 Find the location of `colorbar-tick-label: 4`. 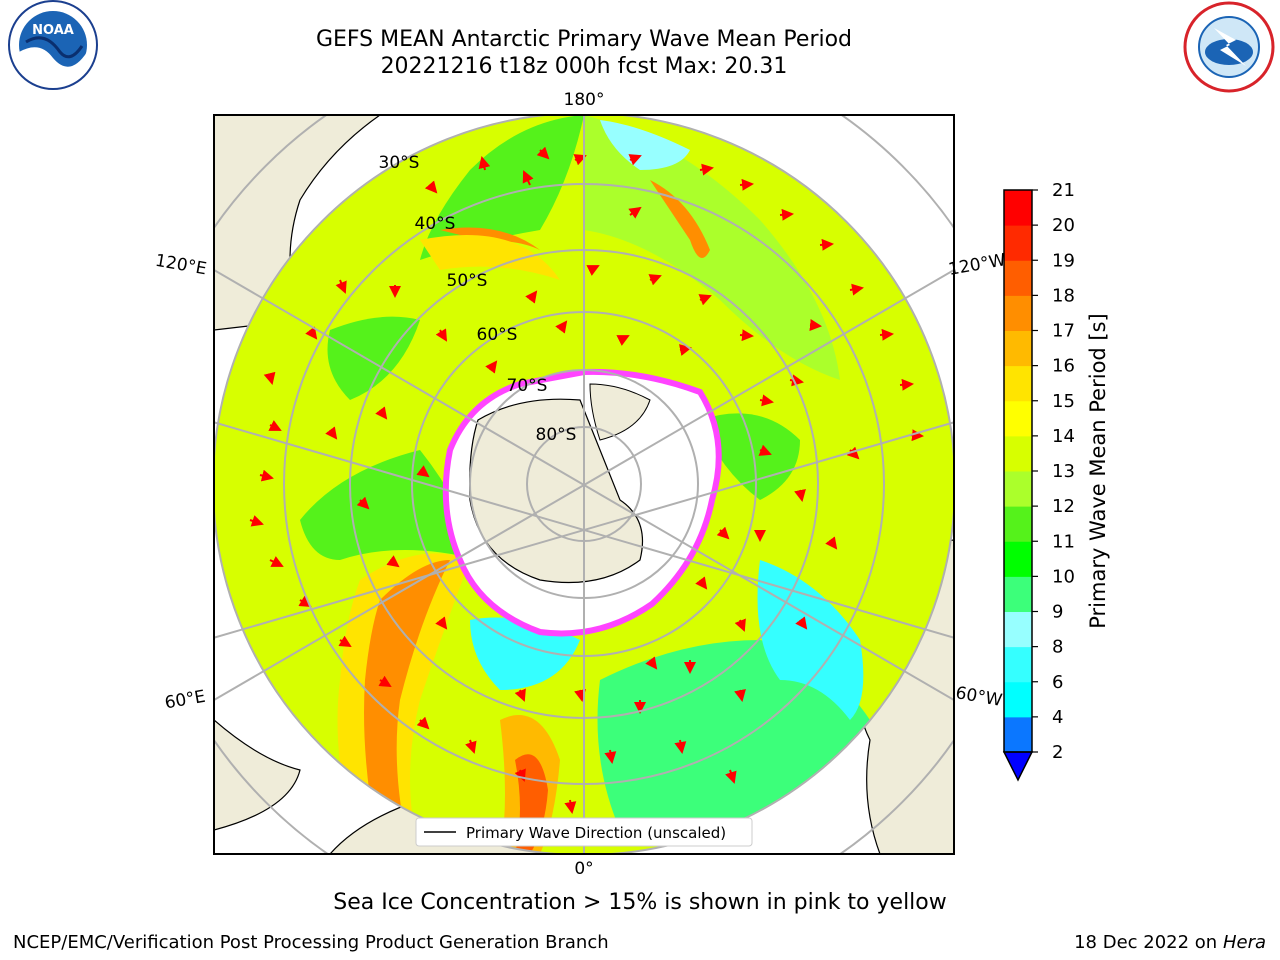

colorbar-tick-label: 4 is located at coordinates (1057, 717).